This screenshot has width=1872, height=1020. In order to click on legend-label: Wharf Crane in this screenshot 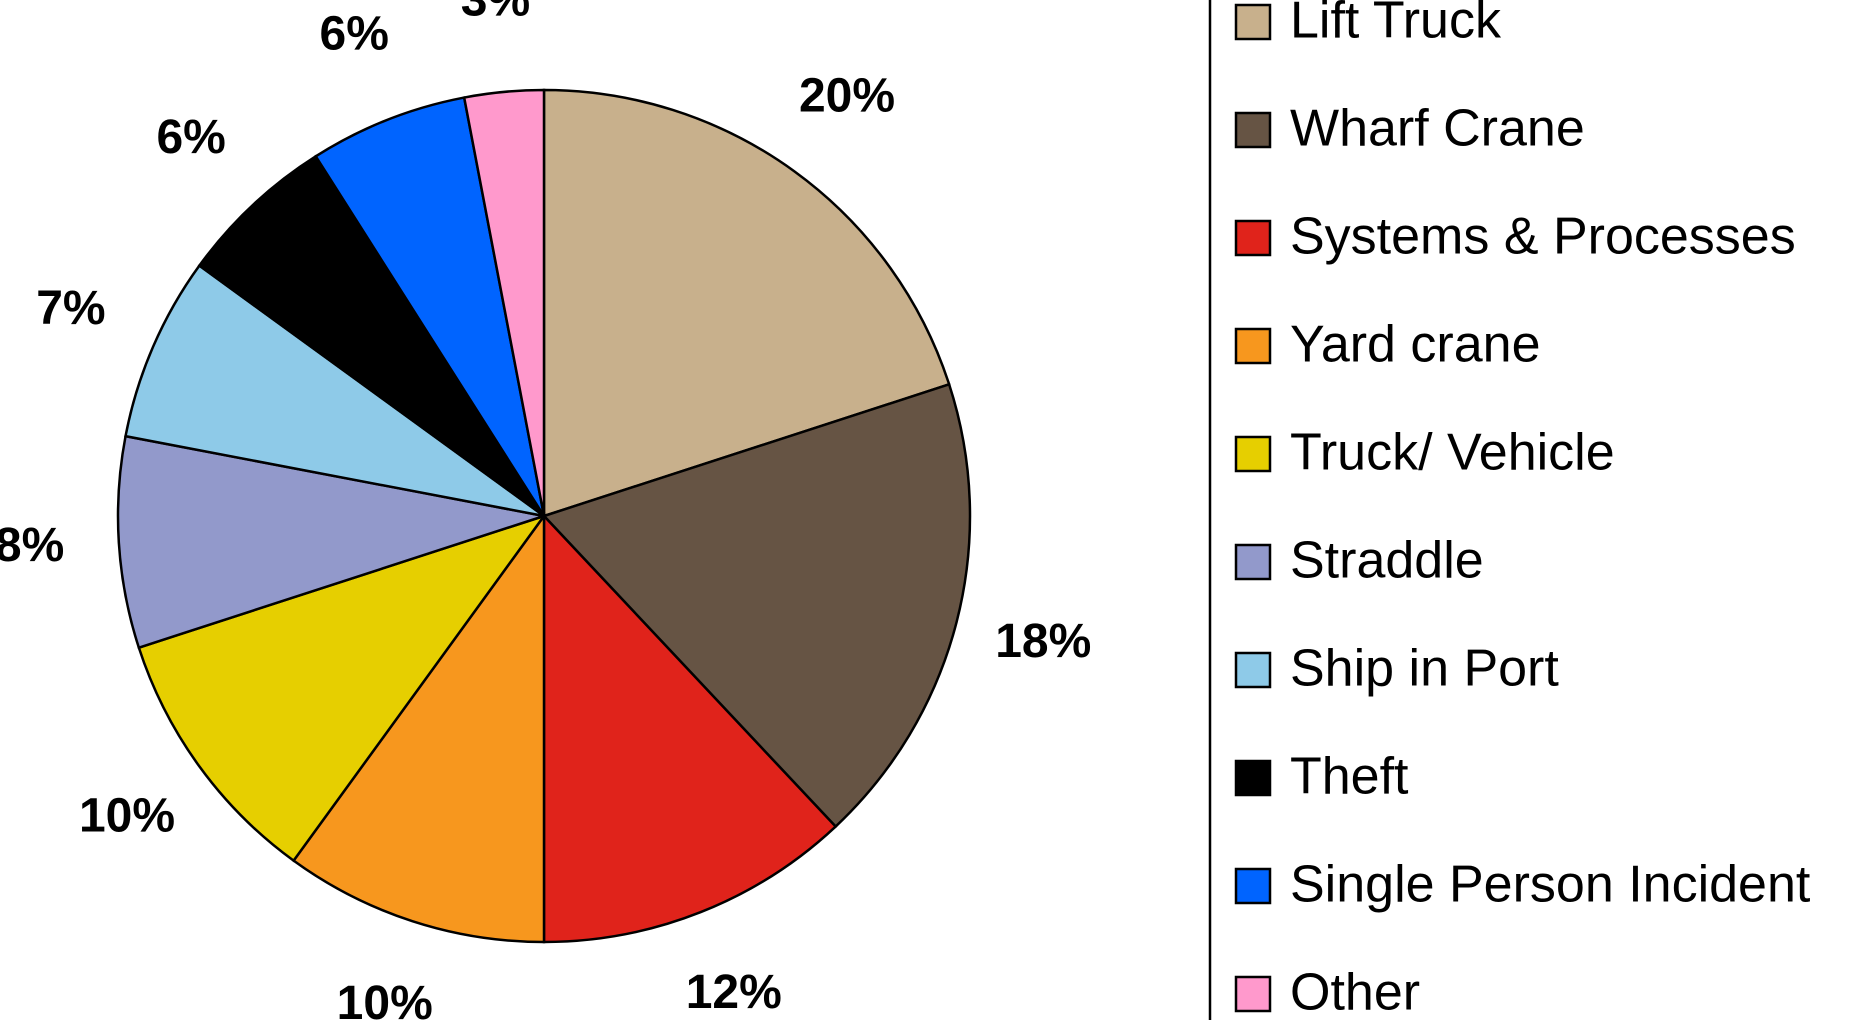, I will do `click(1437, 129)`.